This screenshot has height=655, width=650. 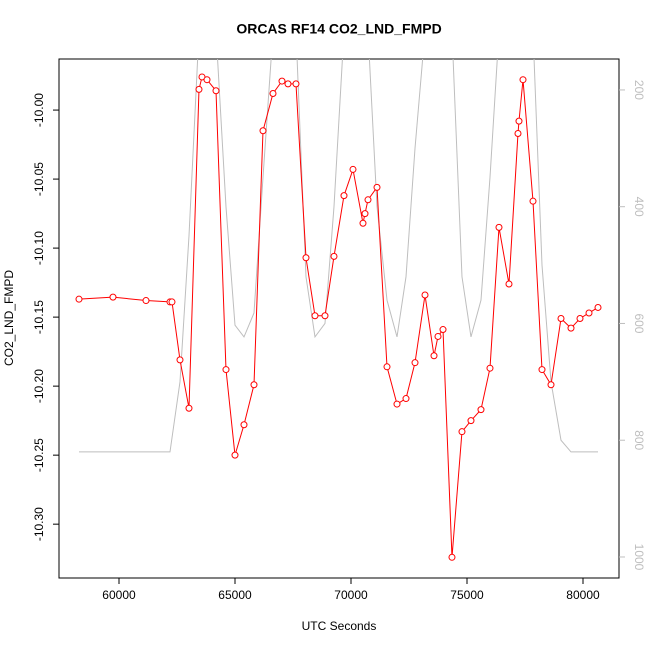 What do you see at coordinates (639, 440) in the screenshot?
I see `y2-tick-label: 800` at bounding box center [639, 440].